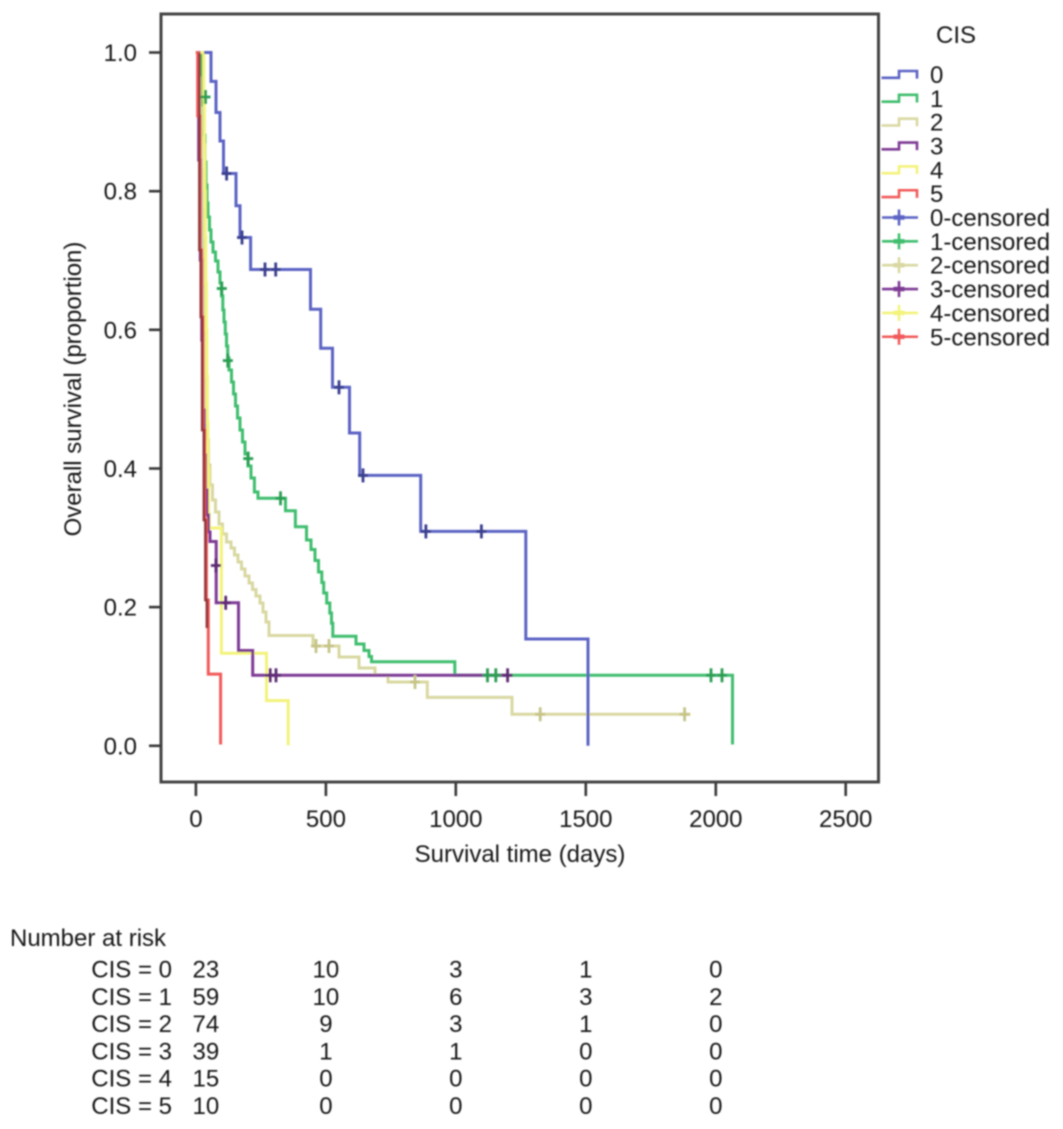 The height and width of the screenshot is (1129, 1063). What do you see at coordinates (120, 746) in the screenshot?
I see `svg-text: 0.0` at bounding box center [120, 746].